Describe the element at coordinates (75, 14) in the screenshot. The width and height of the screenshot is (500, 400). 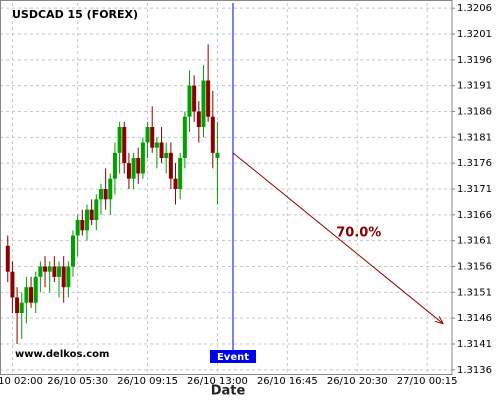
I see `chart-title: USDCAD 15 (FOREX)` at that location.